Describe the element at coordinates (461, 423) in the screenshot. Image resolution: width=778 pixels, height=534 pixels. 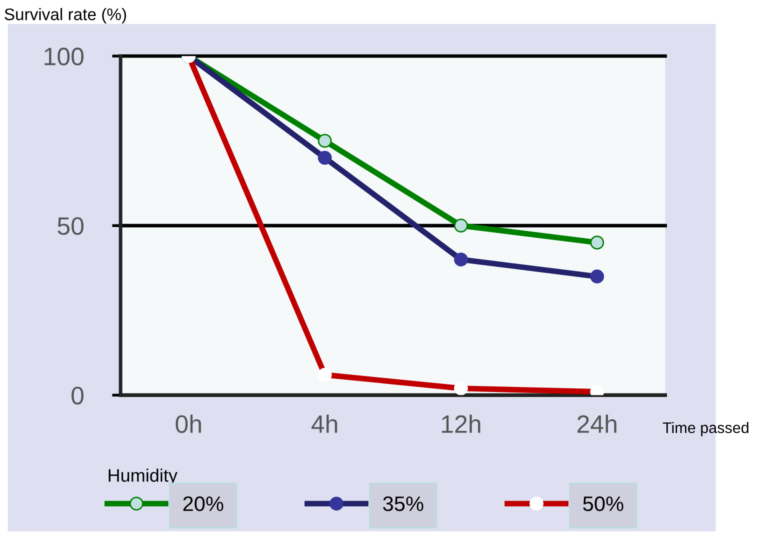
I see `x-tick-label: 12h` at that location.